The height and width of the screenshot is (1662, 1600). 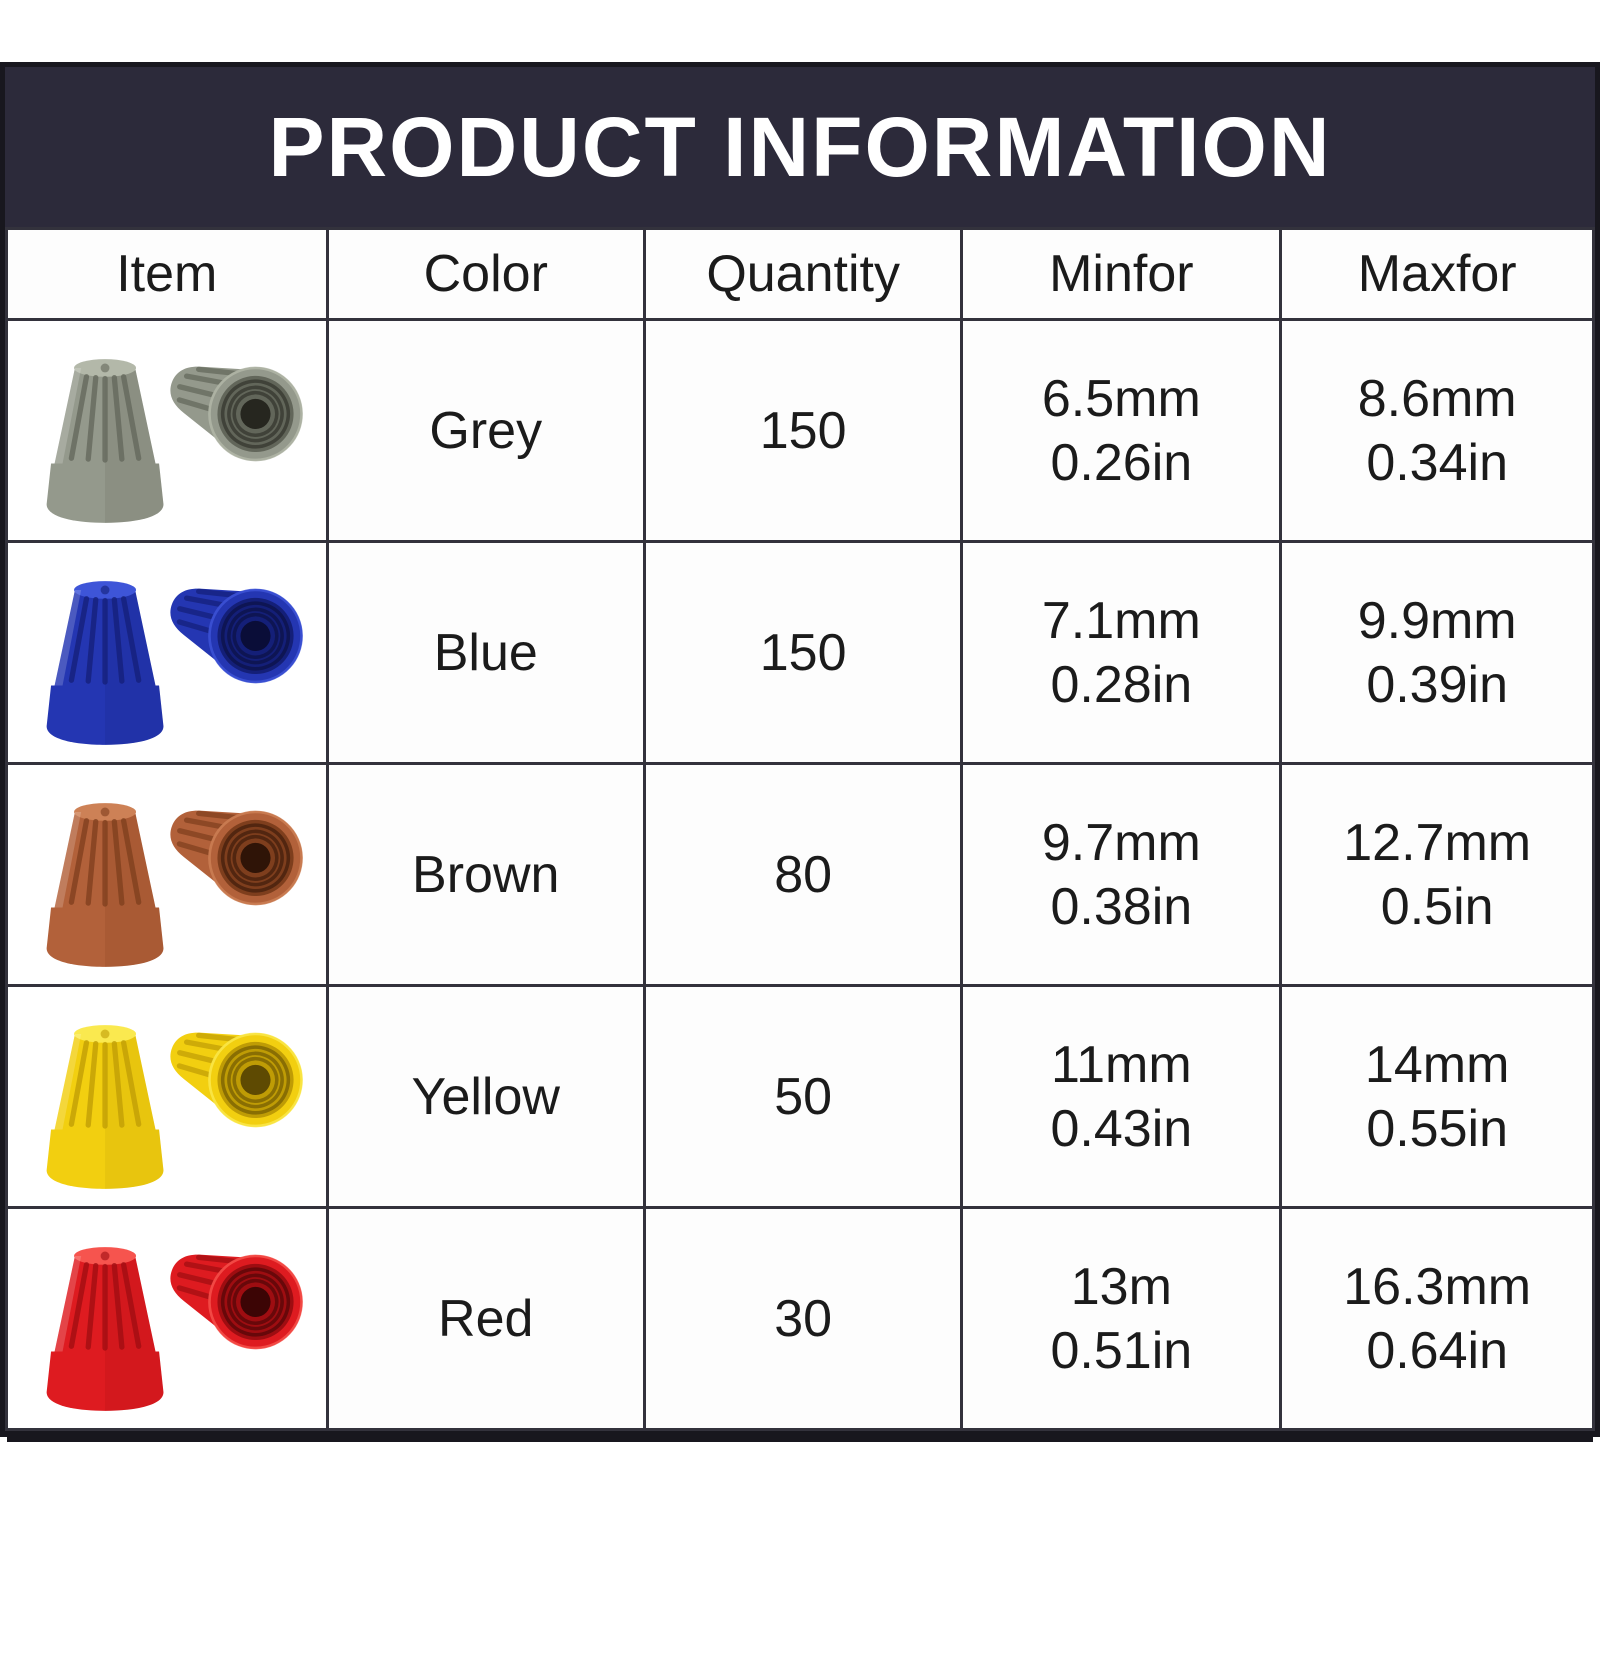 What do you see at coordinates (1437, 1286) in the screenshot?
I see `maxfor-mm-value: 16.3mm` at bounding box center [1437, 1286].